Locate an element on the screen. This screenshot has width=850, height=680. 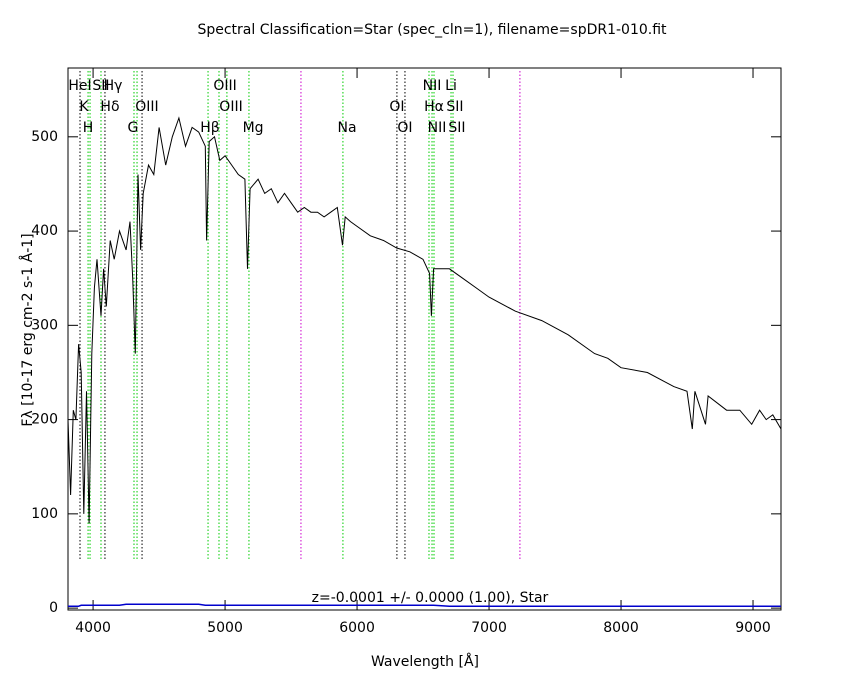
x-tick-label: 7000 is located at coordinates (489, 628).